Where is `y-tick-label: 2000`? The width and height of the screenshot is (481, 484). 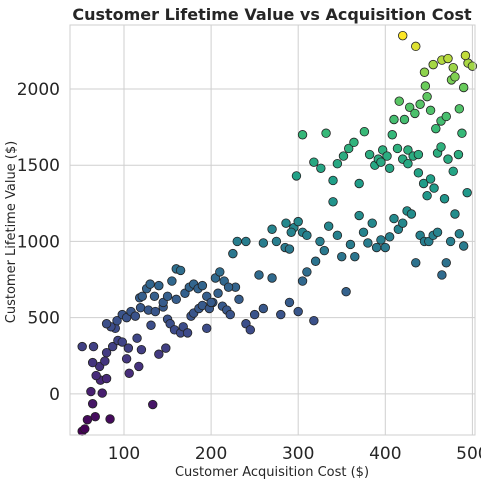 y-tick-label: 2000 is located at coordinates (38, 90).